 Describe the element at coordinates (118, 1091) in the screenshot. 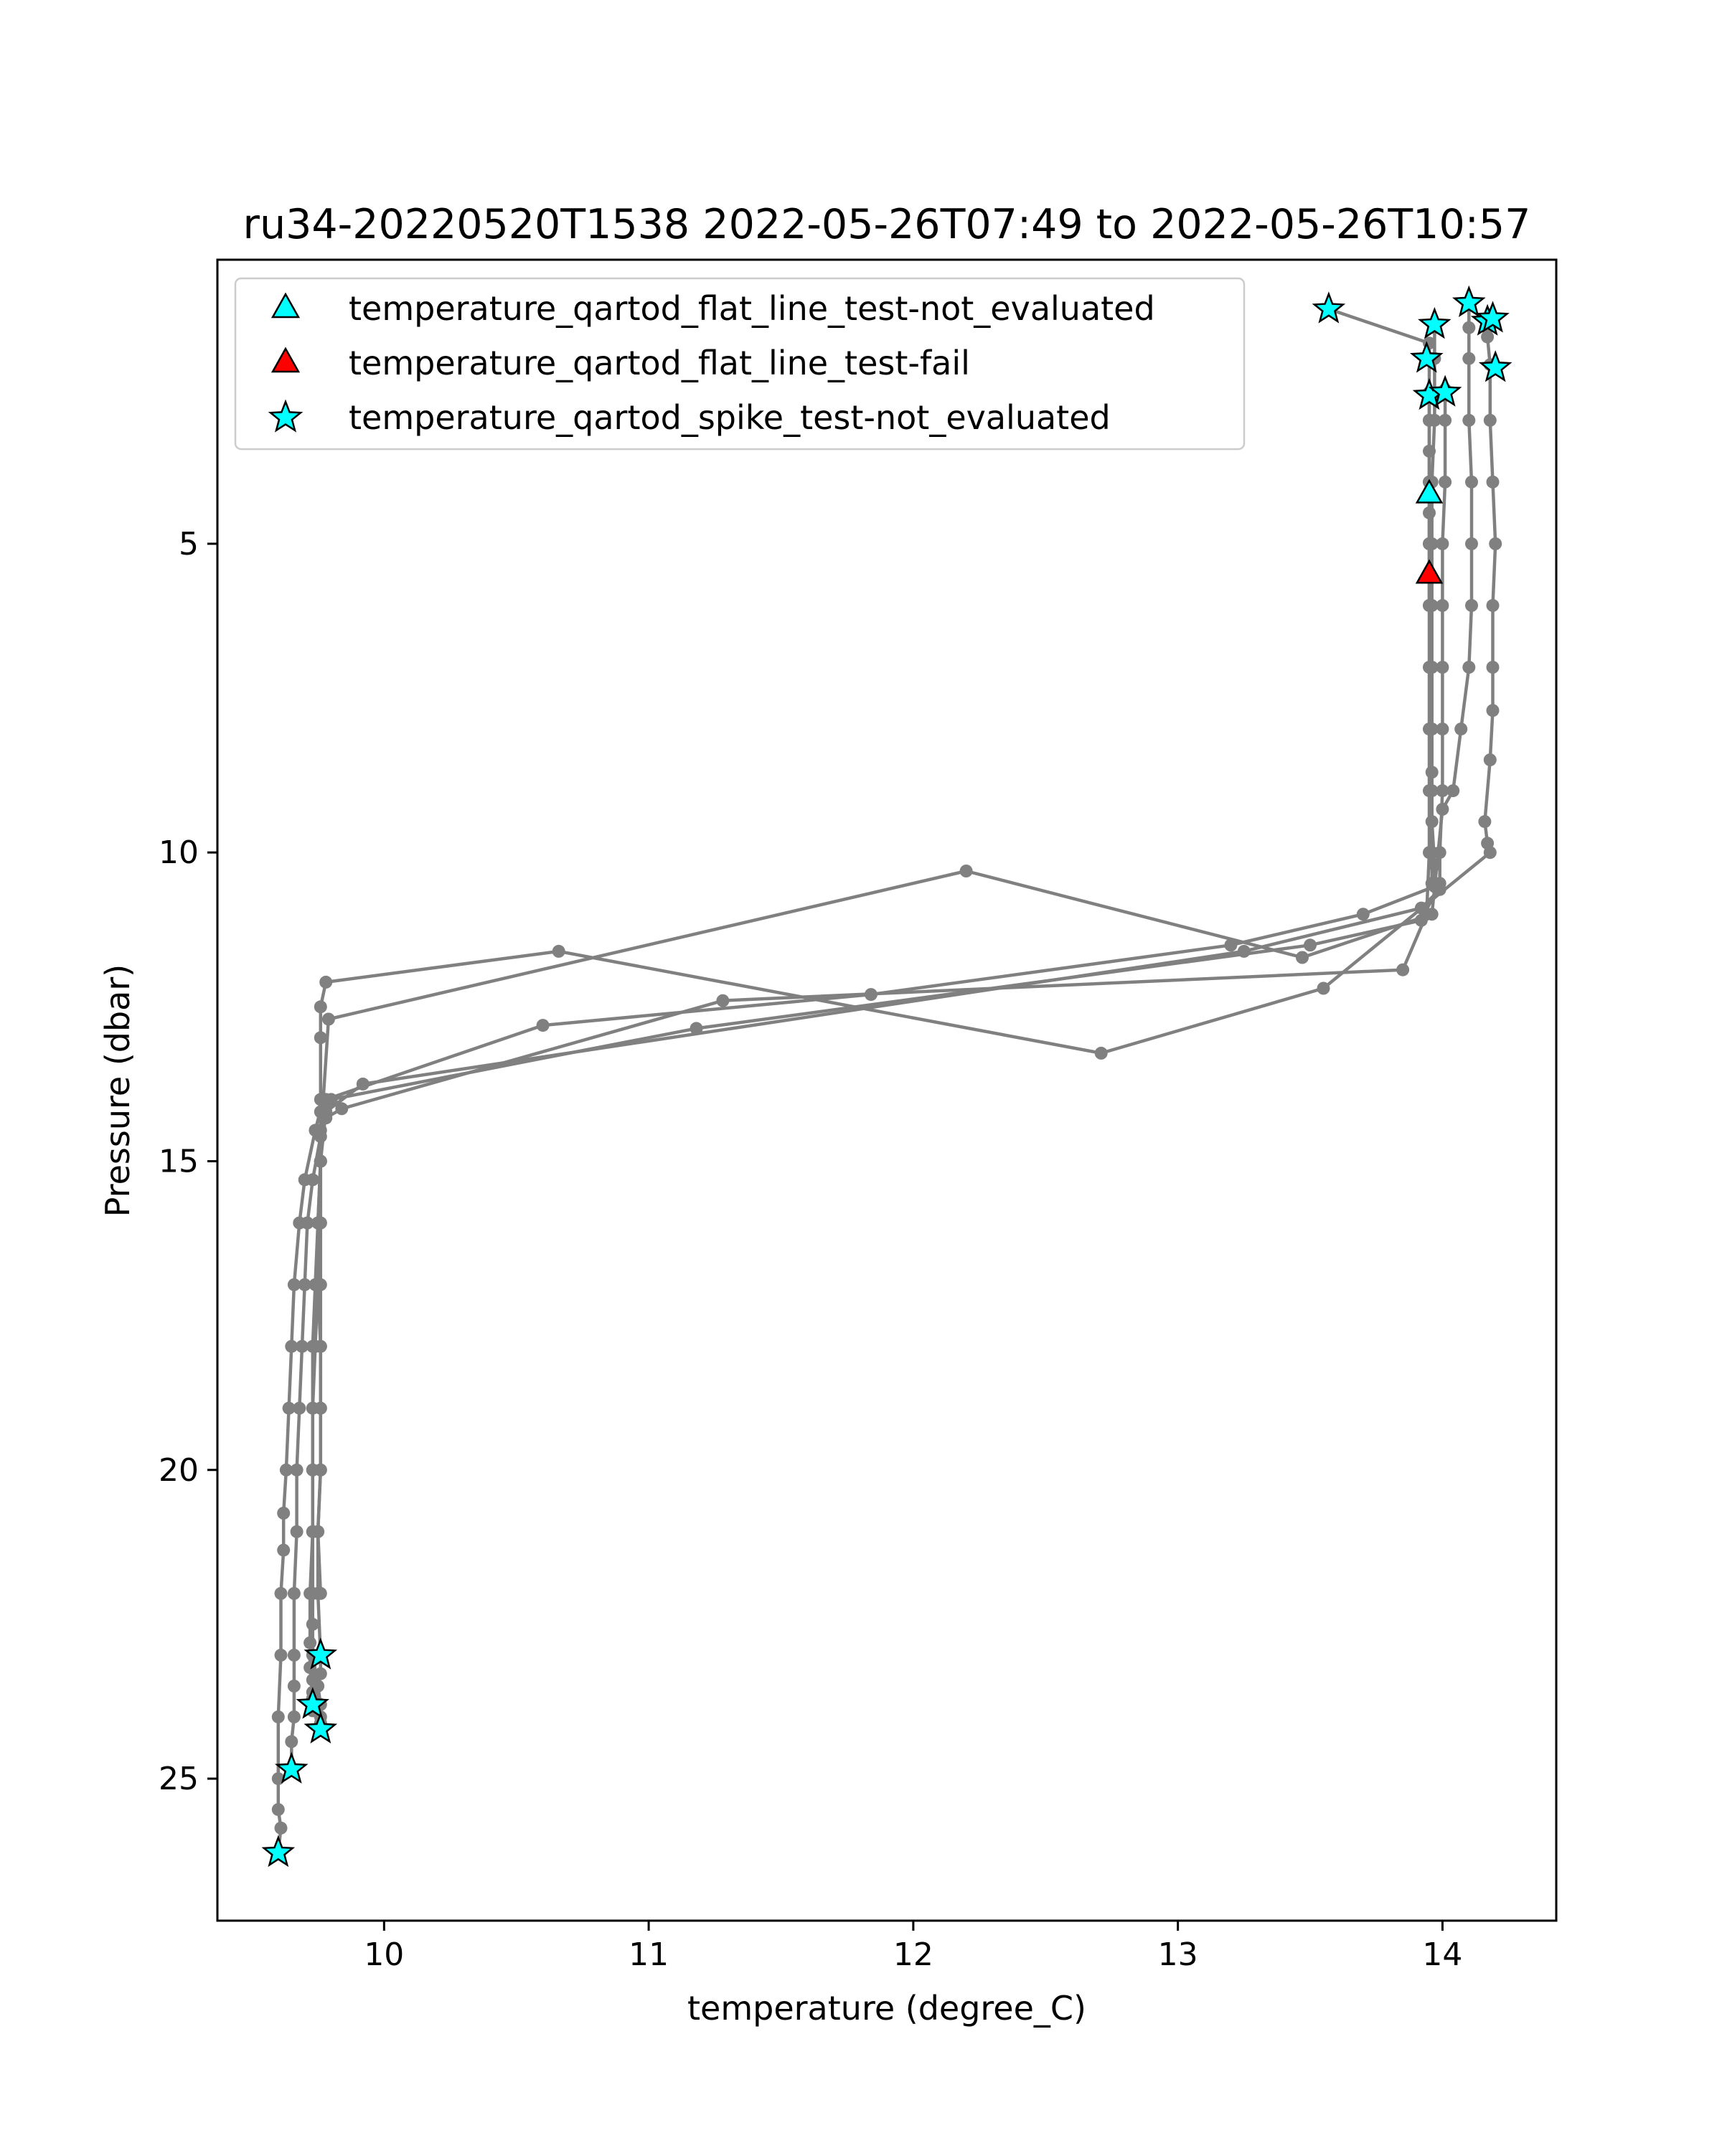

I see `y-axis-label: Pressure (dbar)` at that location.